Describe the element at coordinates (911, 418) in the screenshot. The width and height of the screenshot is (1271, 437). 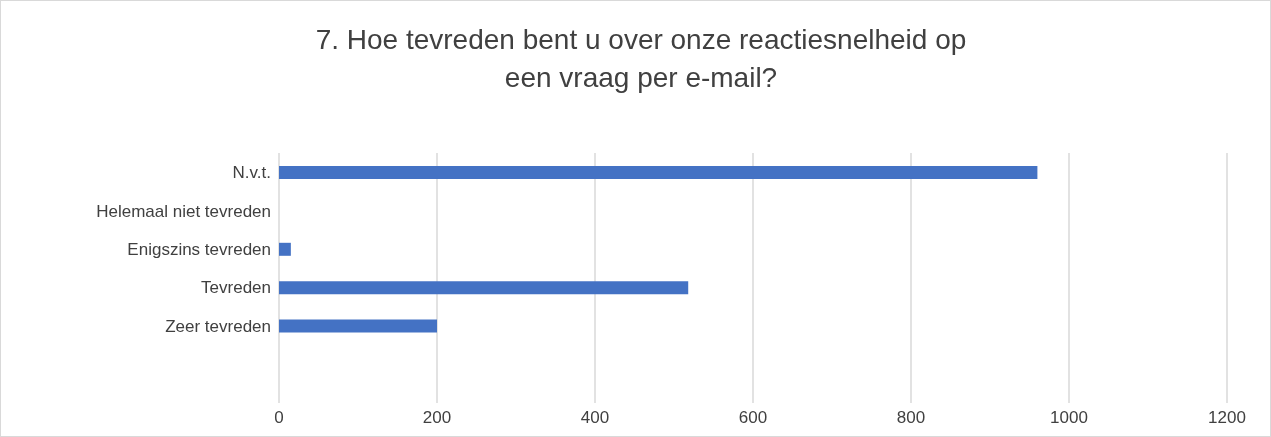
I see `x-tick-label: 800` at that location.